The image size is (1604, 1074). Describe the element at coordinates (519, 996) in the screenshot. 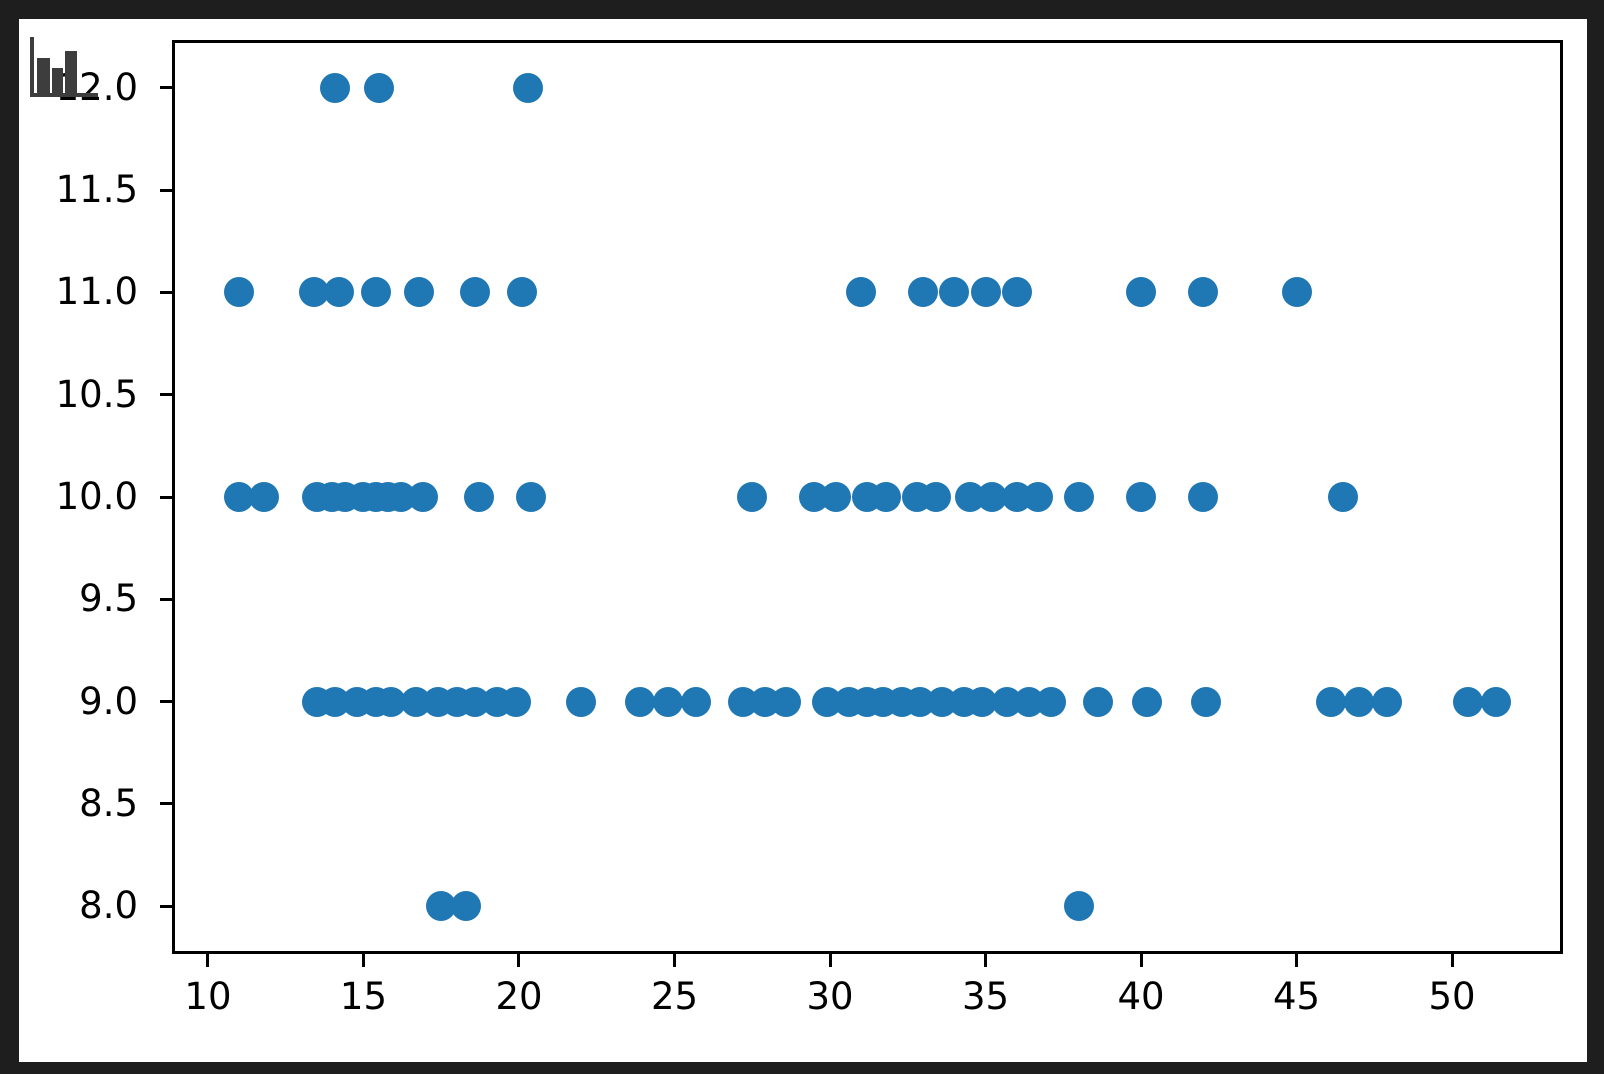

I see `x-tick-label: 20` at that location.